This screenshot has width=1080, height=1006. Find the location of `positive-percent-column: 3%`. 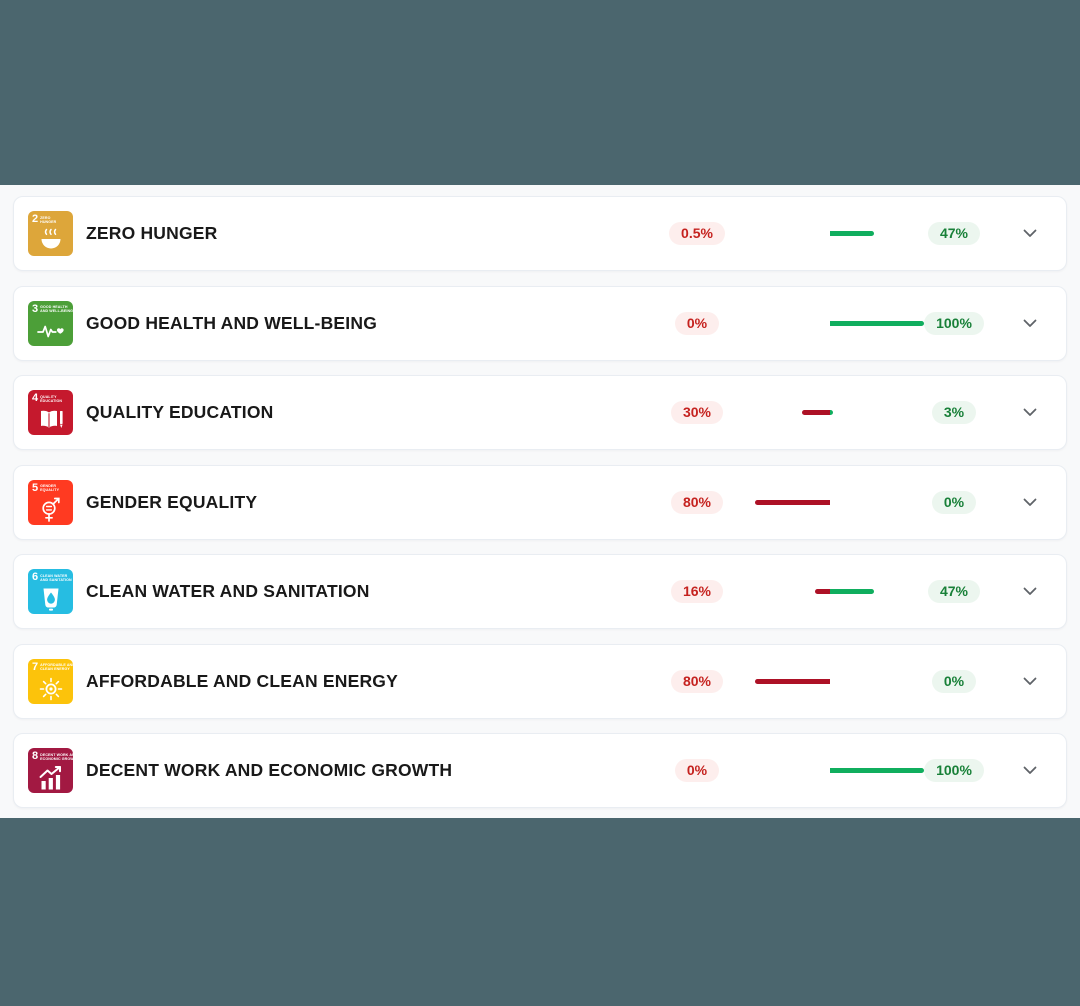

positive-percent-column: 3% is located at coordinates (954, 412).